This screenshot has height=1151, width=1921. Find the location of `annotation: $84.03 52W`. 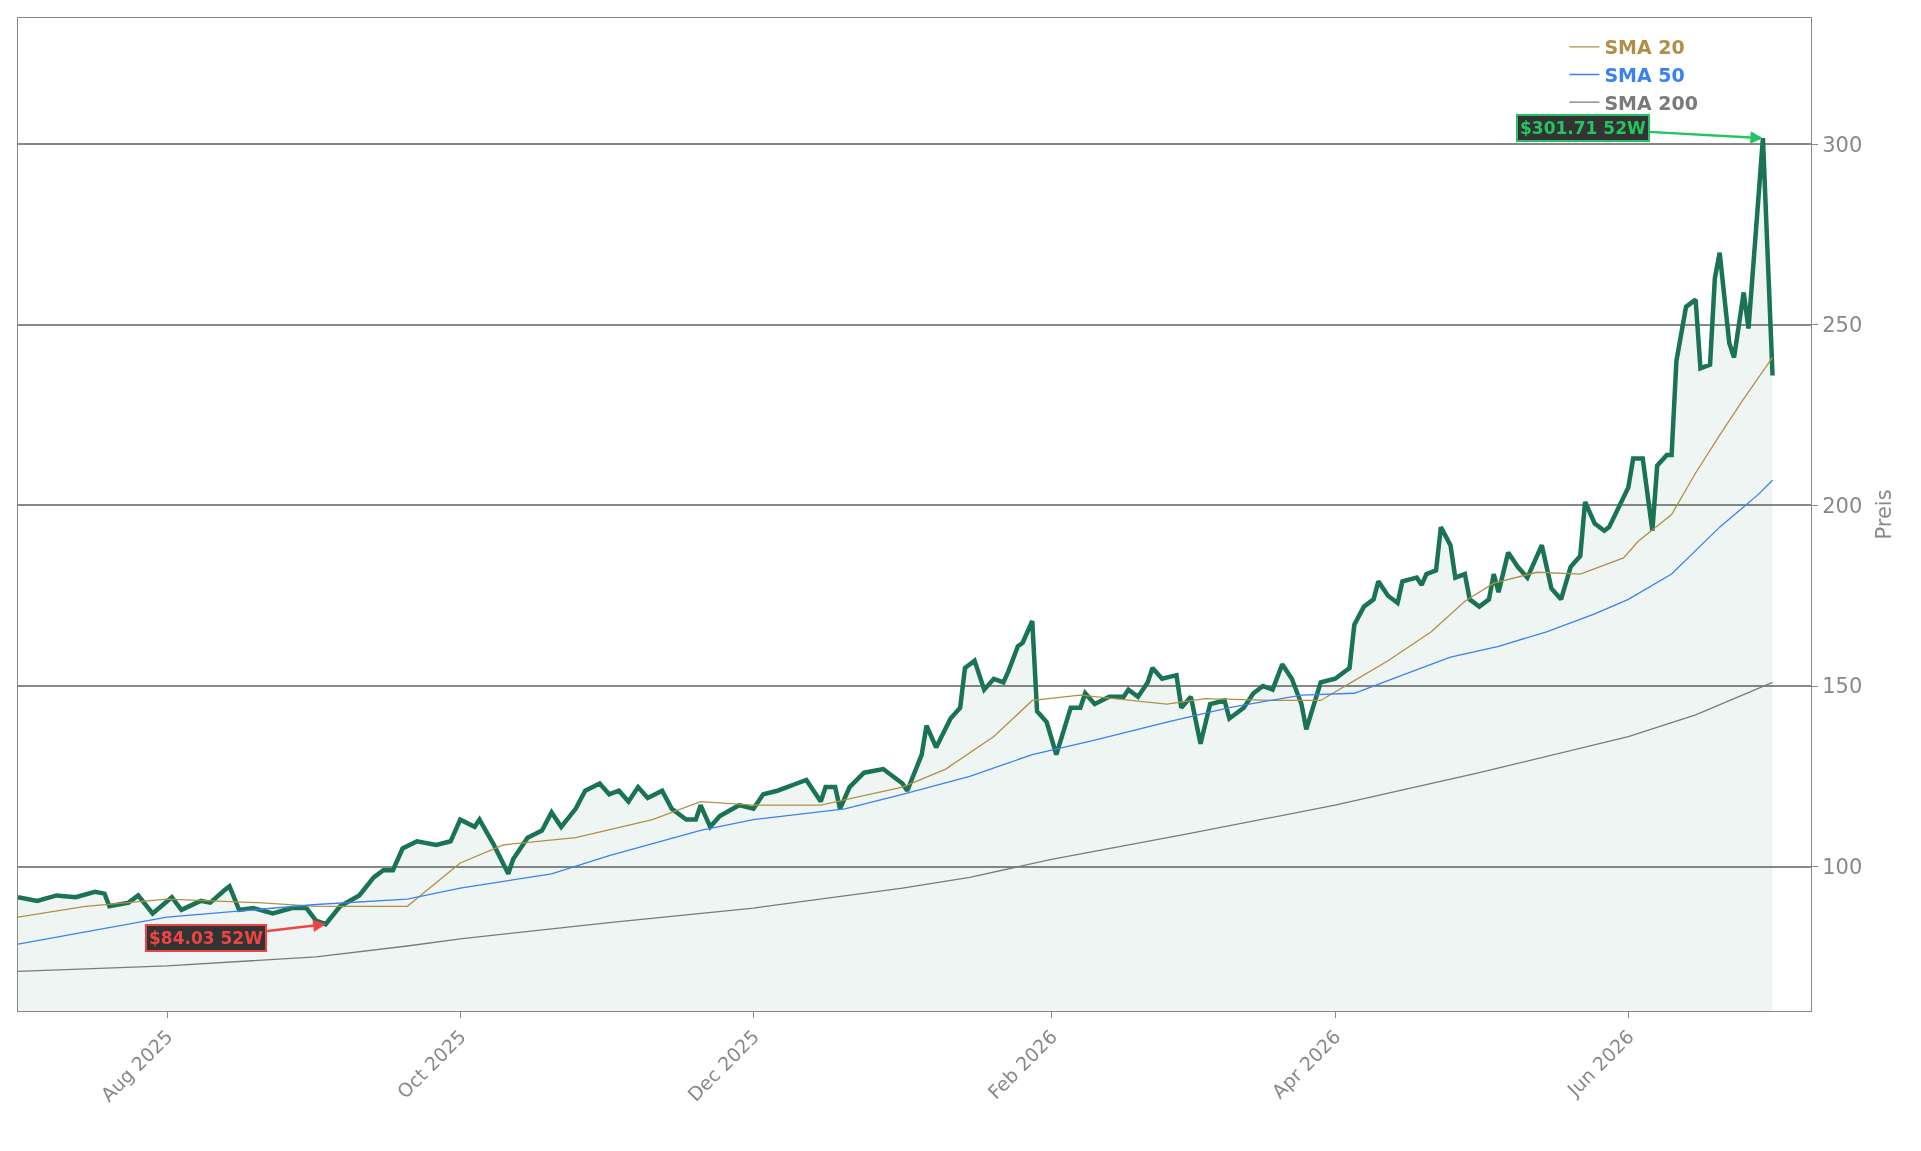

annotation: $84.03 52W is located at coordinates (206, 938).